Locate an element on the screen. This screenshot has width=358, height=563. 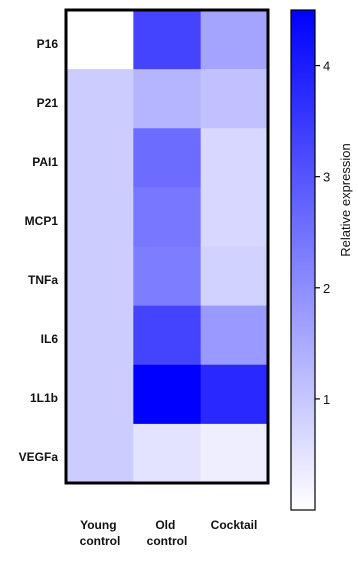
column-label-old-line2: control is located at coordinates (167, 541).